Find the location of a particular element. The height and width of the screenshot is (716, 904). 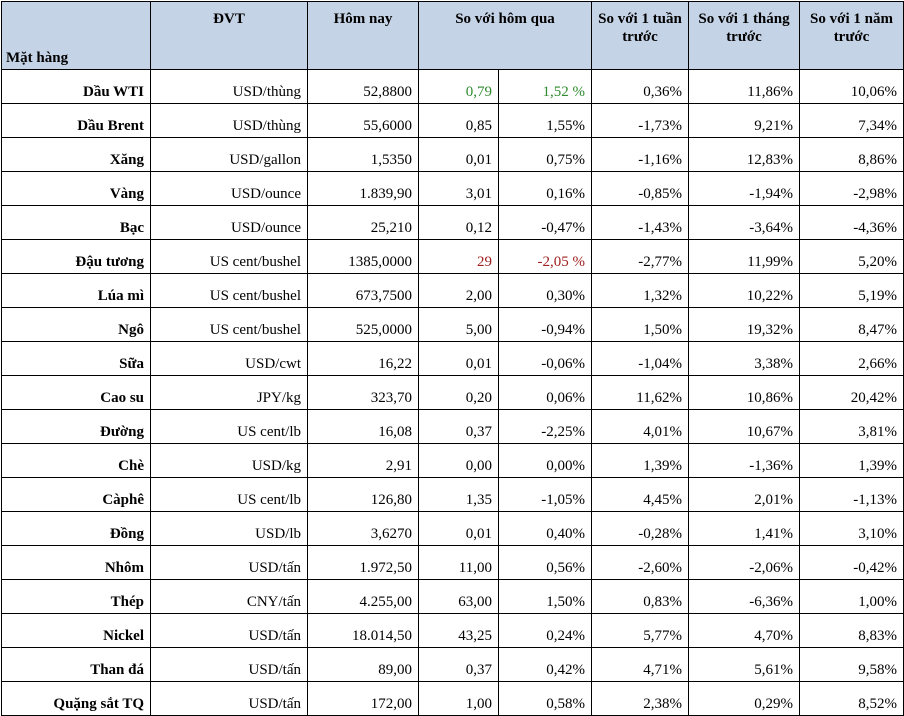

header-vs-year: So với 1 năm trước is located at coordinates (851, 35).